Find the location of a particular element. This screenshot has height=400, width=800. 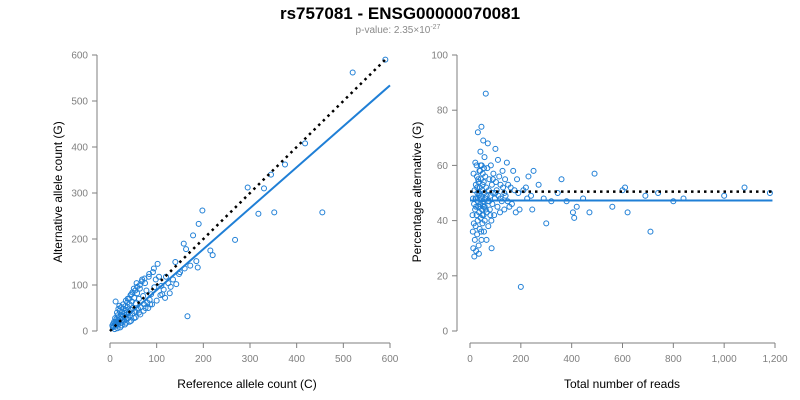

subtitle-exponent: -27 is located at coordinates (435, 27).